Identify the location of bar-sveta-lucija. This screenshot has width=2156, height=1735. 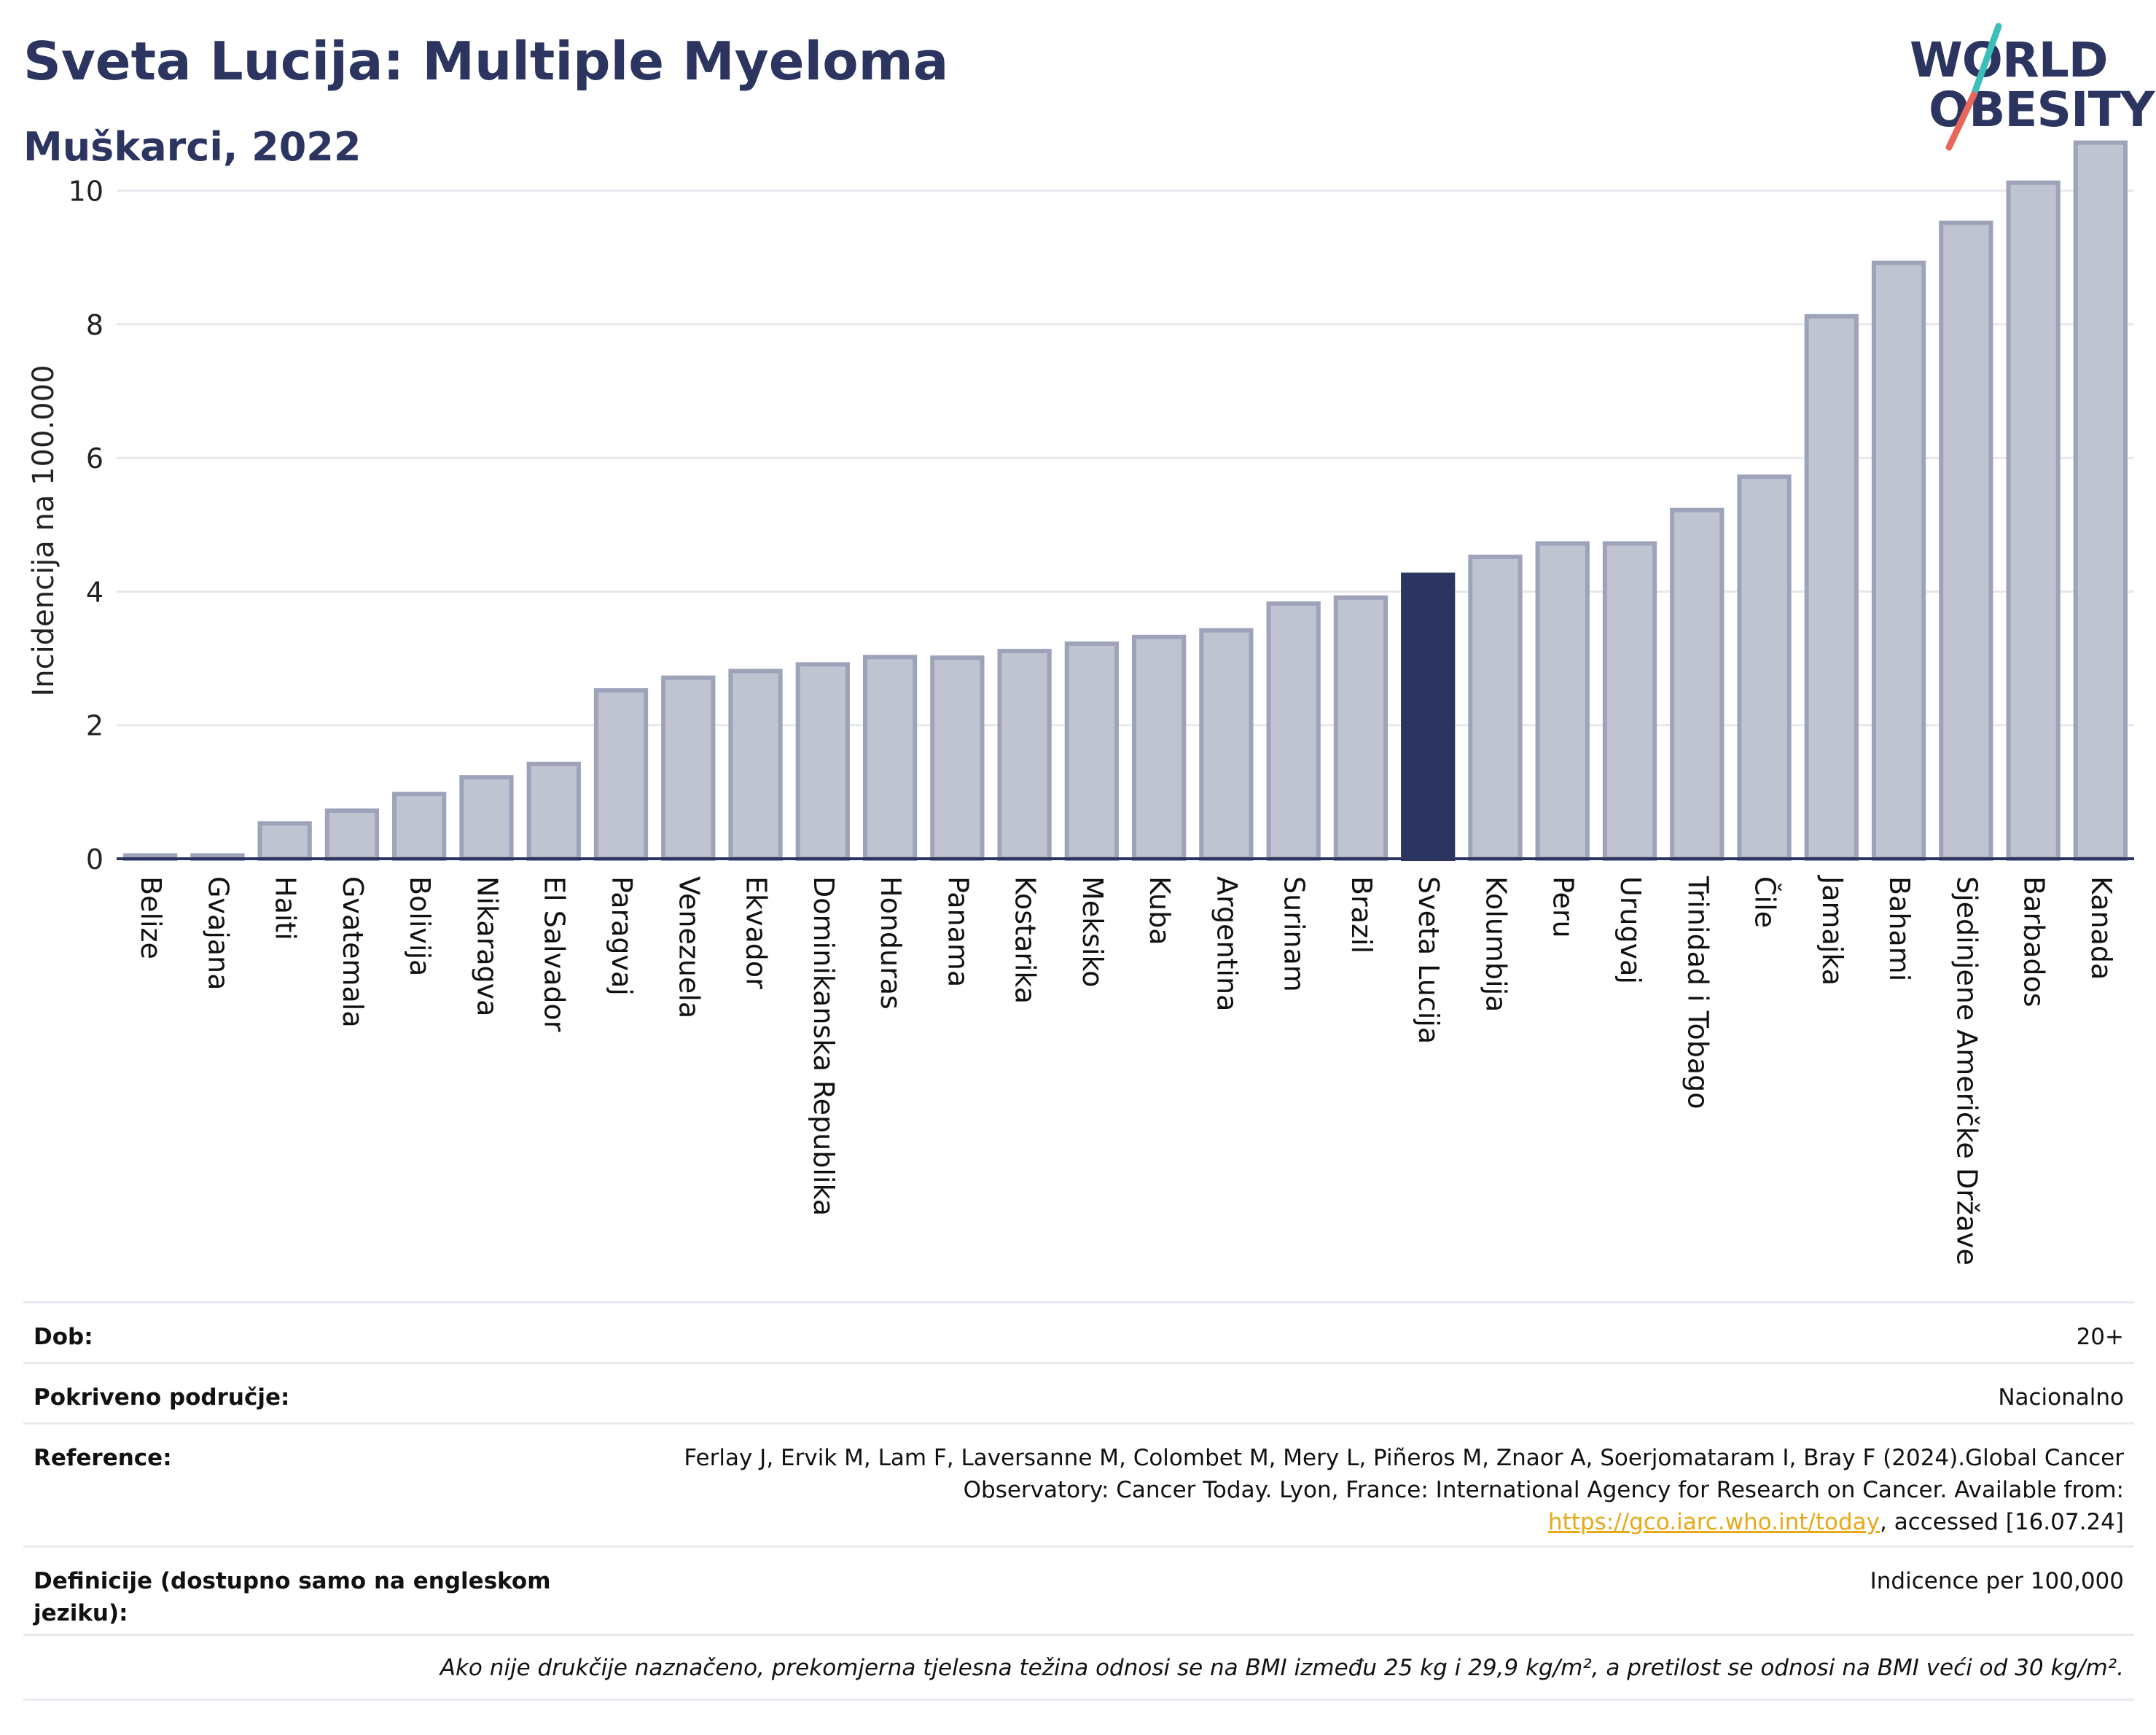
(1429, 717).